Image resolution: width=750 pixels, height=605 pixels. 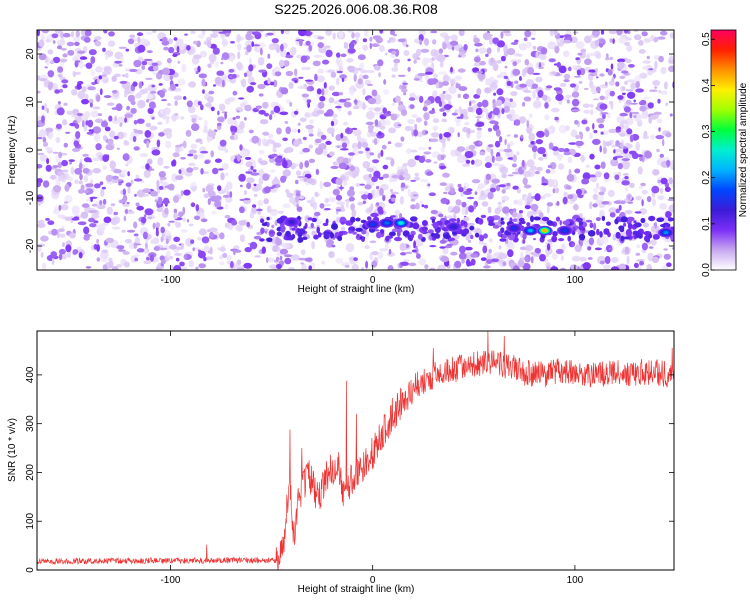 I want to click on colorbar-tick-label: 0.4, so click(x=706, y=85).